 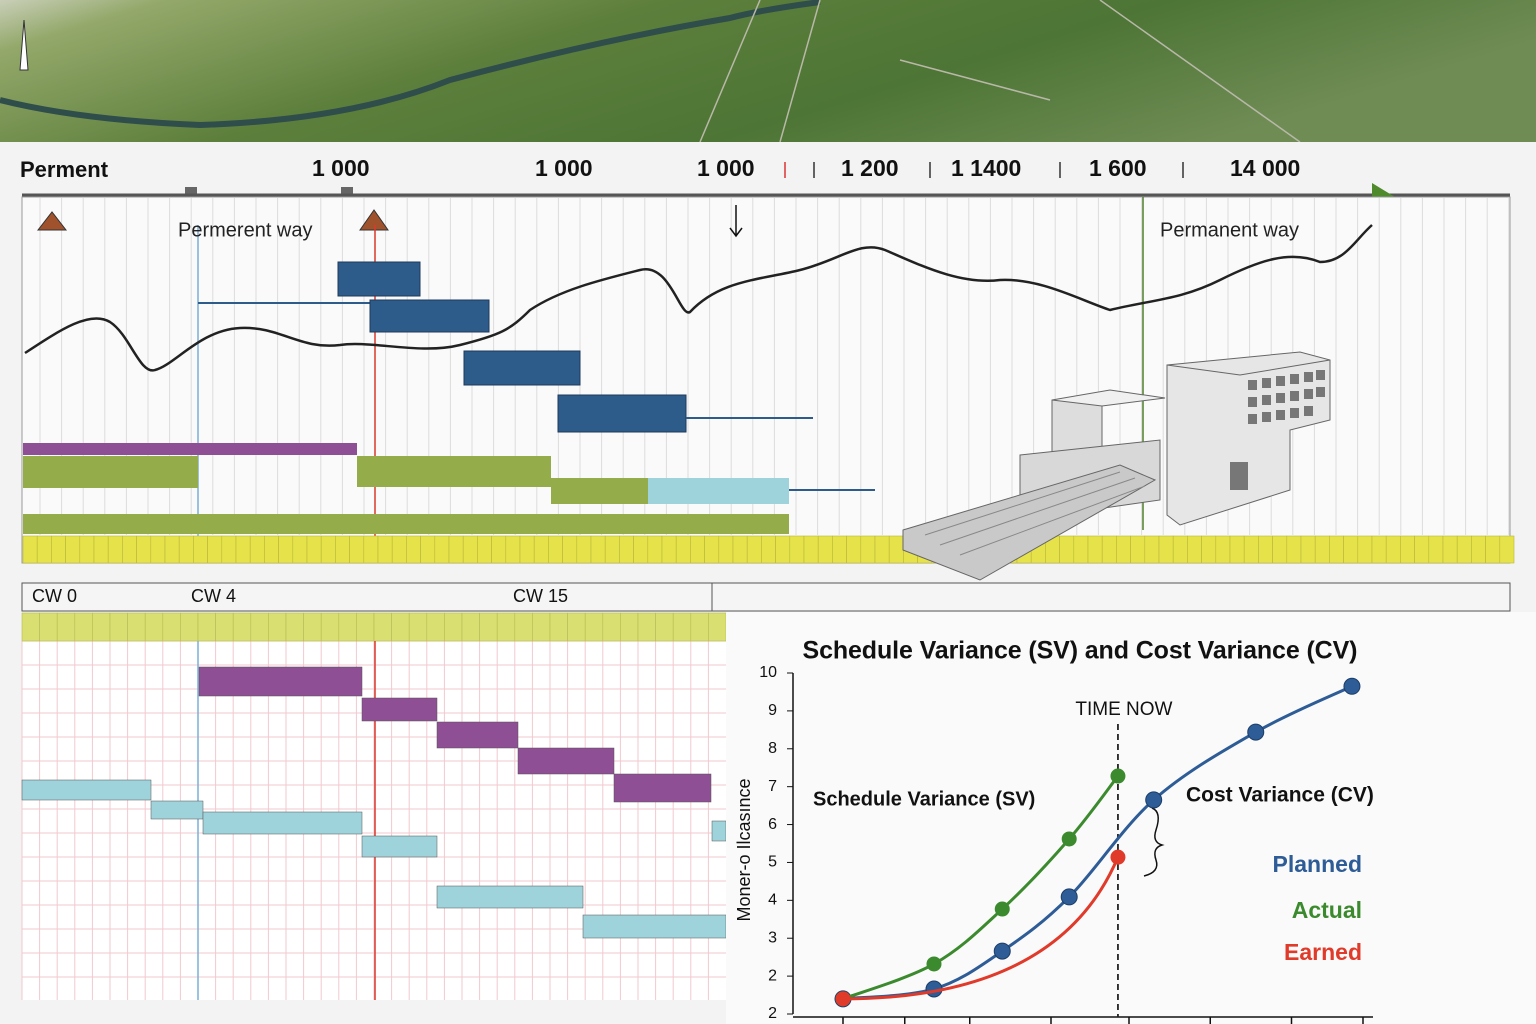 What do you see at coordinates (1154, 842) in the screenshot?
I see `brace` at bounding box center [1154, 842].